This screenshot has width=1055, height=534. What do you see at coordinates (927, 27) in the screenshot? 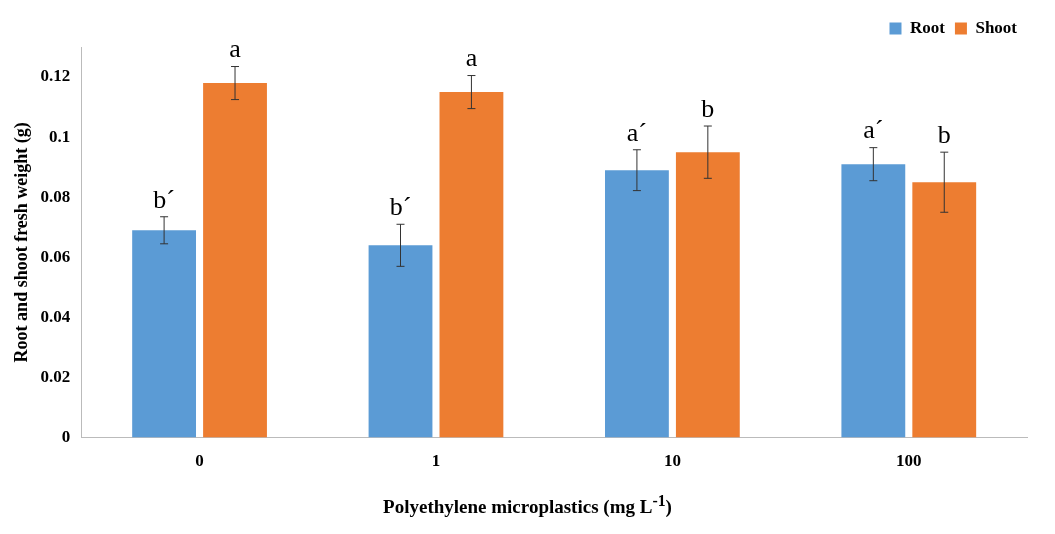
I see `legend-label: Root` at bounding box center [927, 27].